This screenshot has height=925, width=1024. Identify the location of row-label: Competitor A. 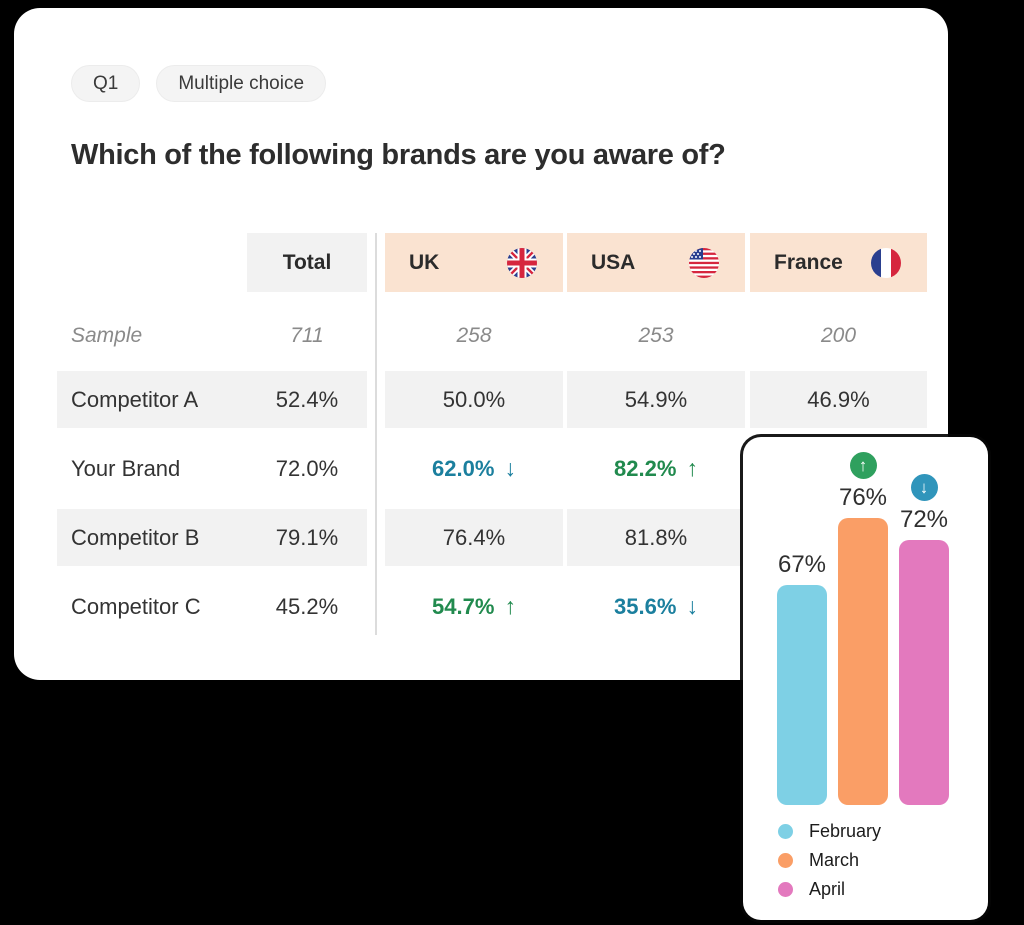
(135, 399).